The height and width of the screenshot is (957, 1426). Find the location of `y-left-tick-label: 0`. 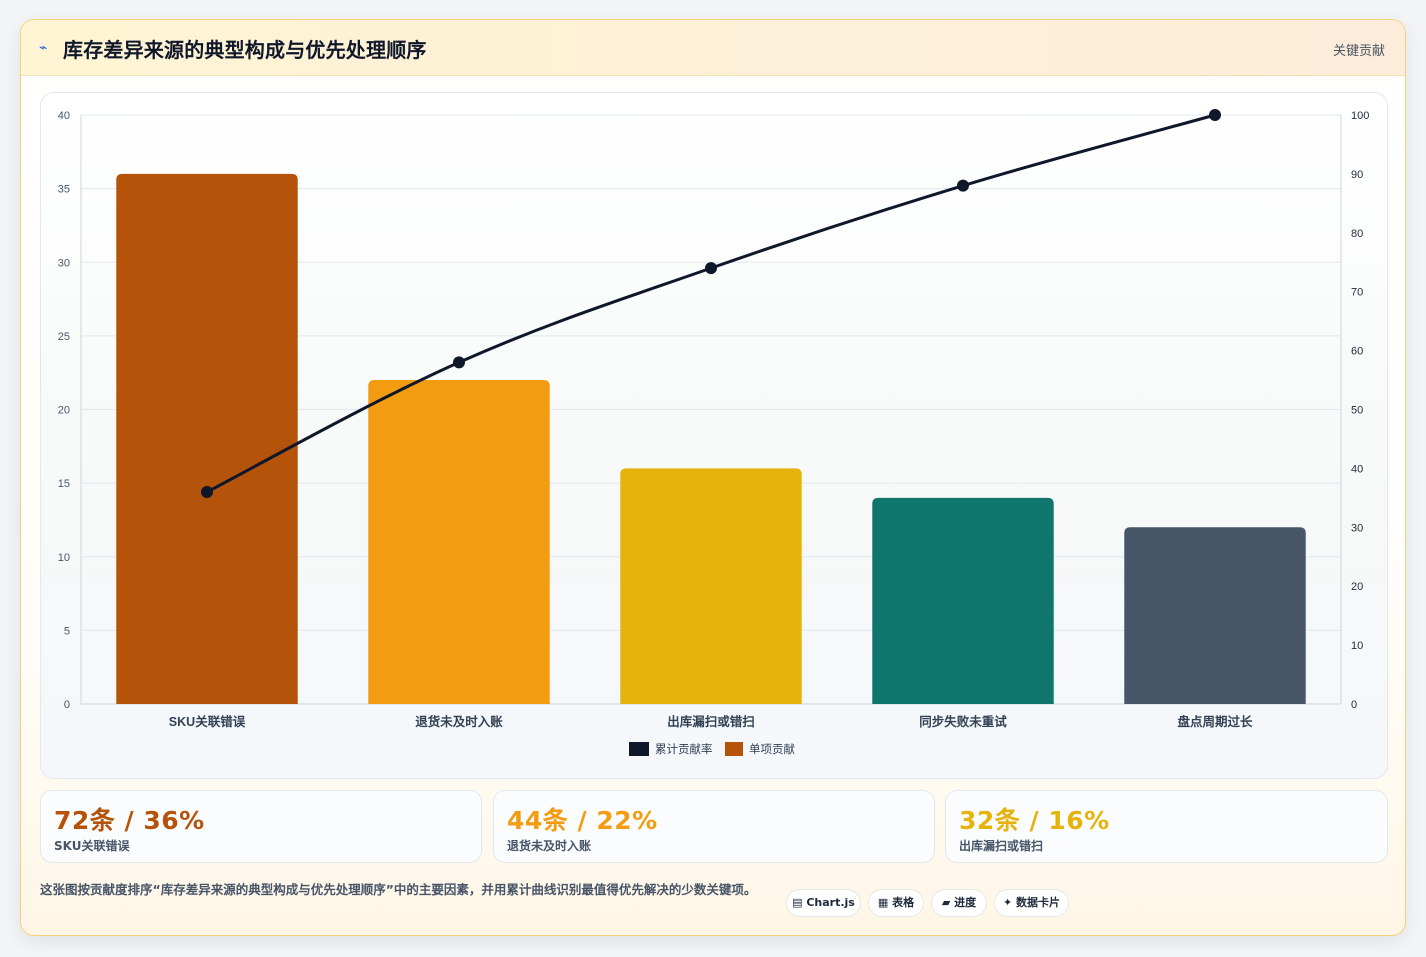

y-left-tick-label: 0 is located at coordinates (67, 705).